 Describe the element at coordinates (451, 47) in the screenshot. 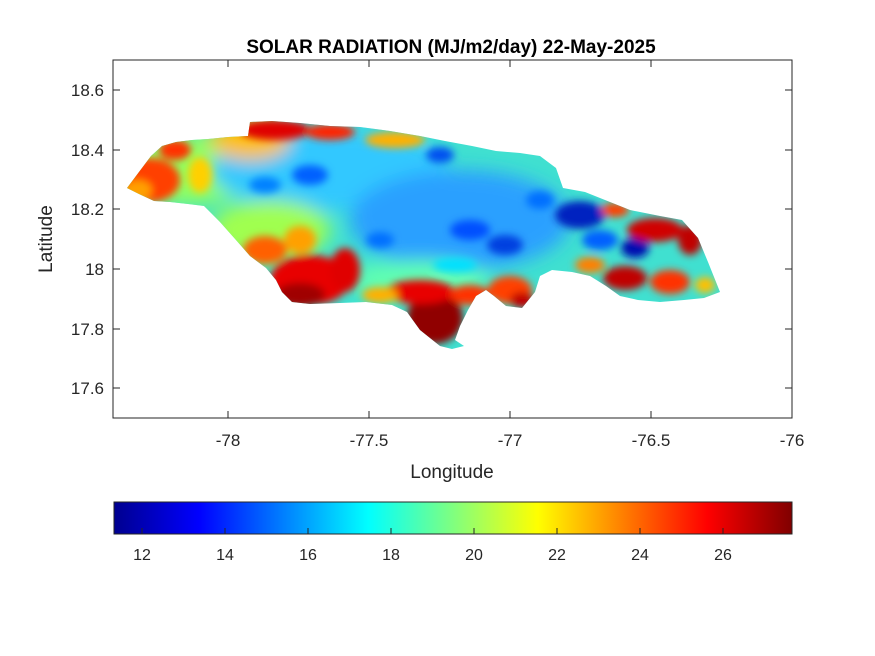

I see `chart-title: SOLAR RADIATION (MJ/m2/day) 22-May-2025` at that location.